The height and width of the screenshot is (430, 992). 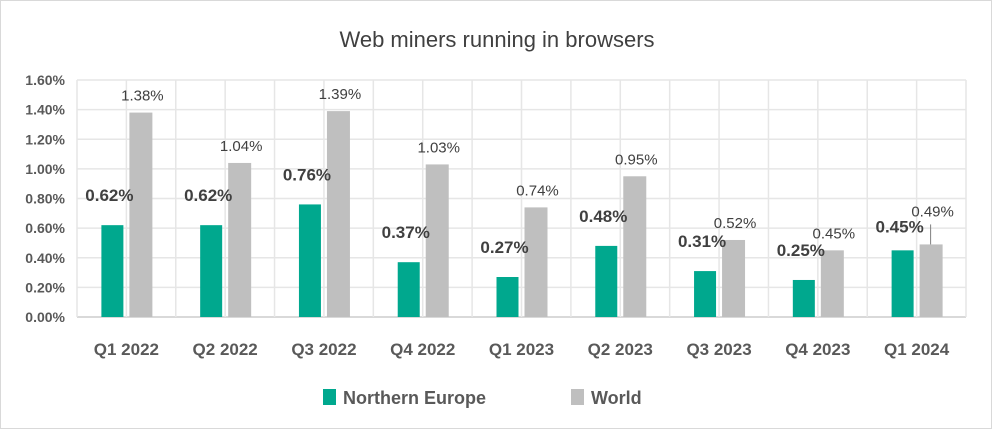 What do you see at coordinates (241, 146) in the screenshot?
I see `data-label-world: 1.04%` at bounding box center [241, 146].